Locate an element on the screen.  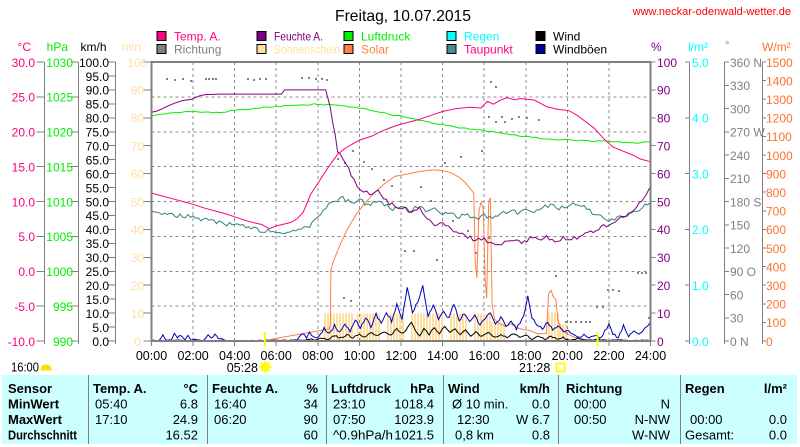
svg-text: 18:00 is located at coordinates (525, 356).